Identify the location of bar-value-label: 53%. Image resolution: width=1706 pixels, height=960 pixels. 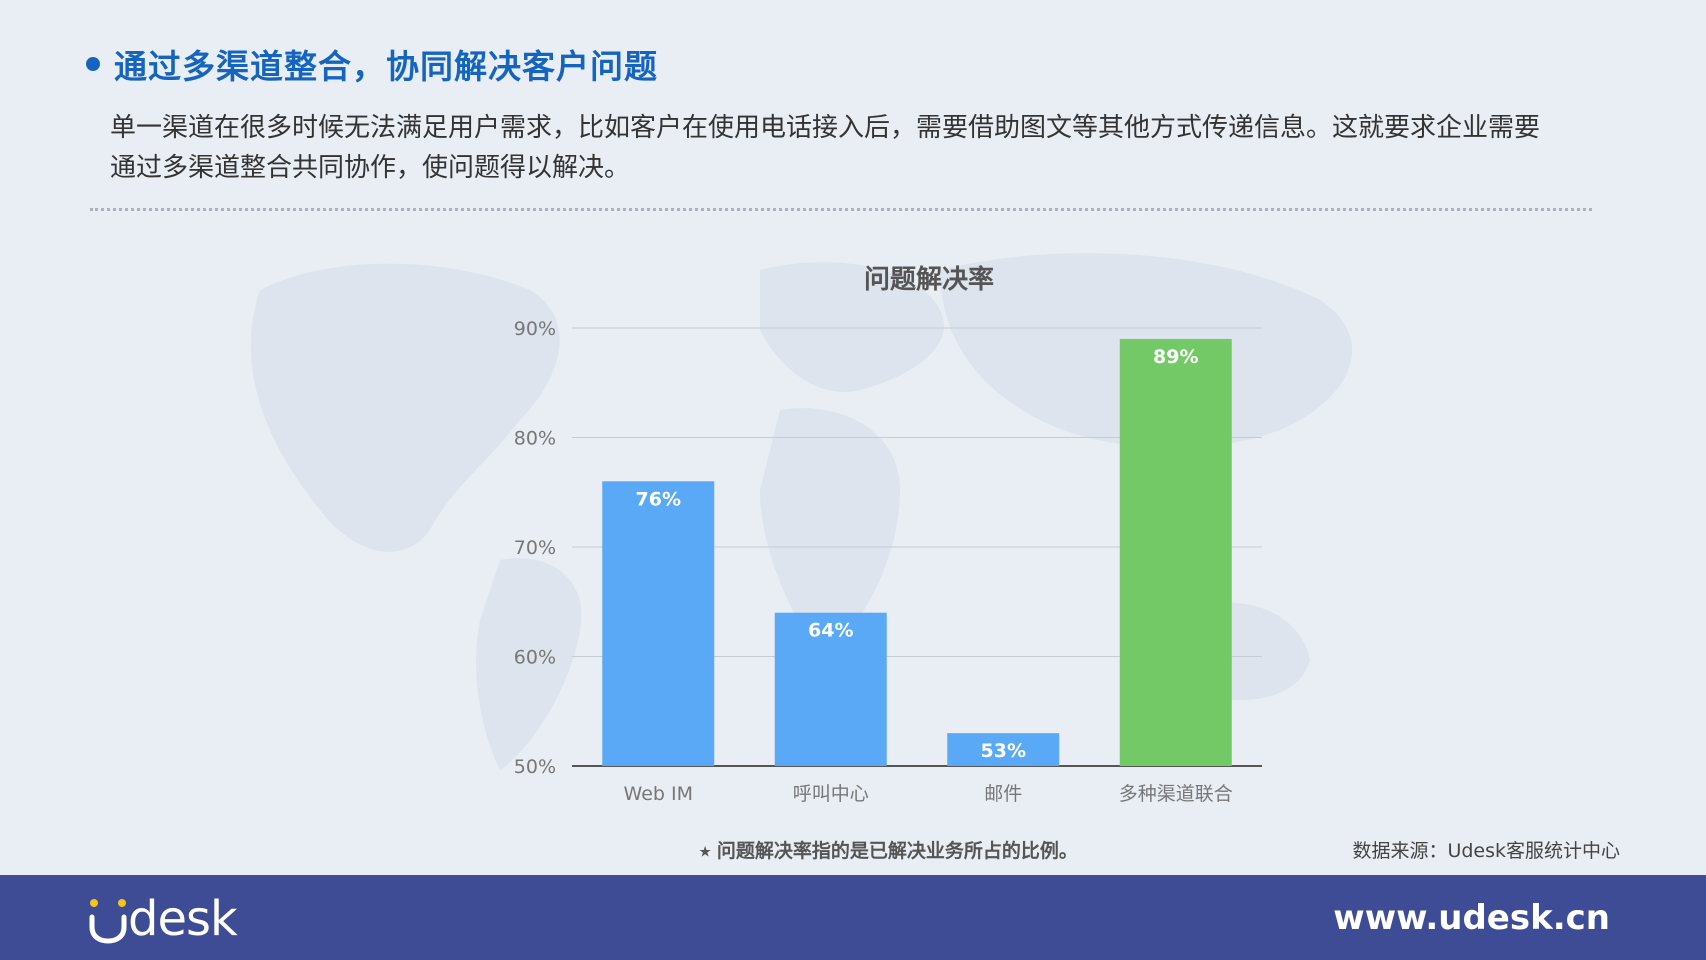
(1003, 751).